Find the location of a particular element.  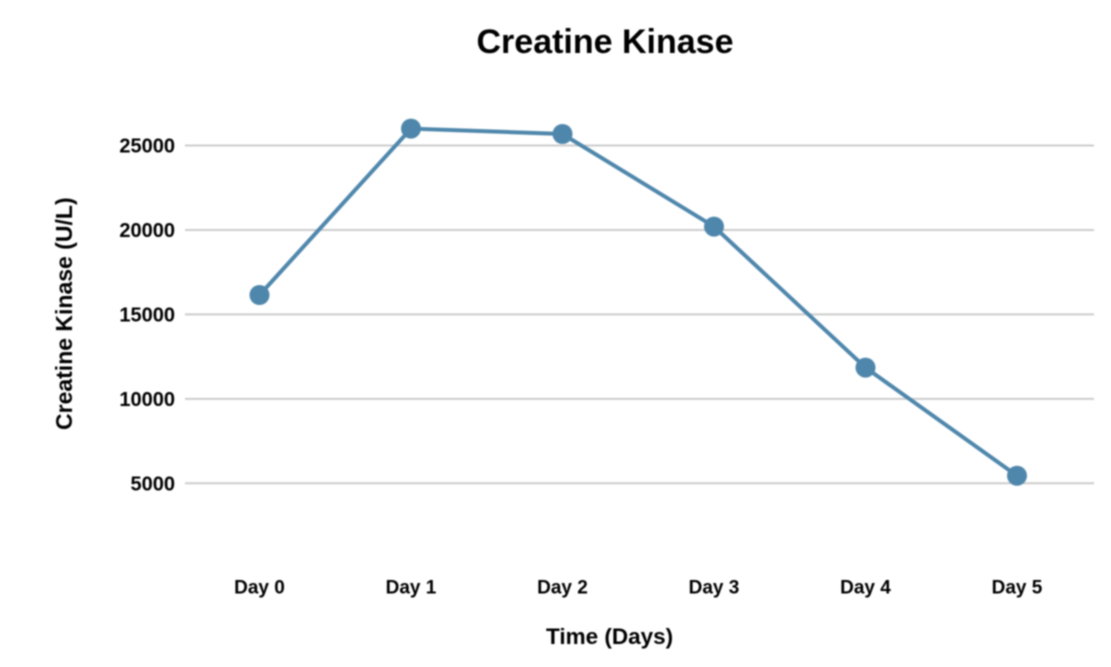

svg-text: Day 3 is located at coordinates (714, 588).